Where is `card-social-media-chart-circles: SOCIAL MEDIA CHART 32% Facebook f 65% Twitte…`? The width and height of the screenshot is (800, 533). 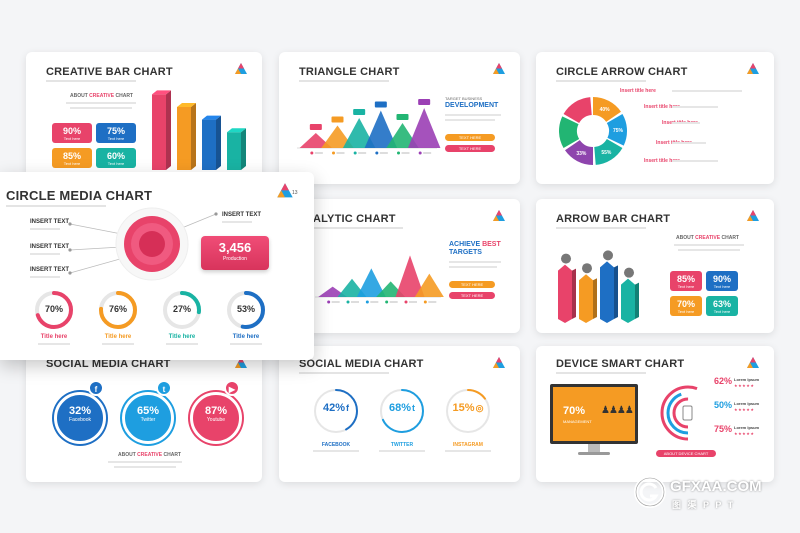 card-social-media-chart-circles: SOCIAL MEDIA CHART 32% Facebook f 65% Twitte… is located at coordinates (144, 414).